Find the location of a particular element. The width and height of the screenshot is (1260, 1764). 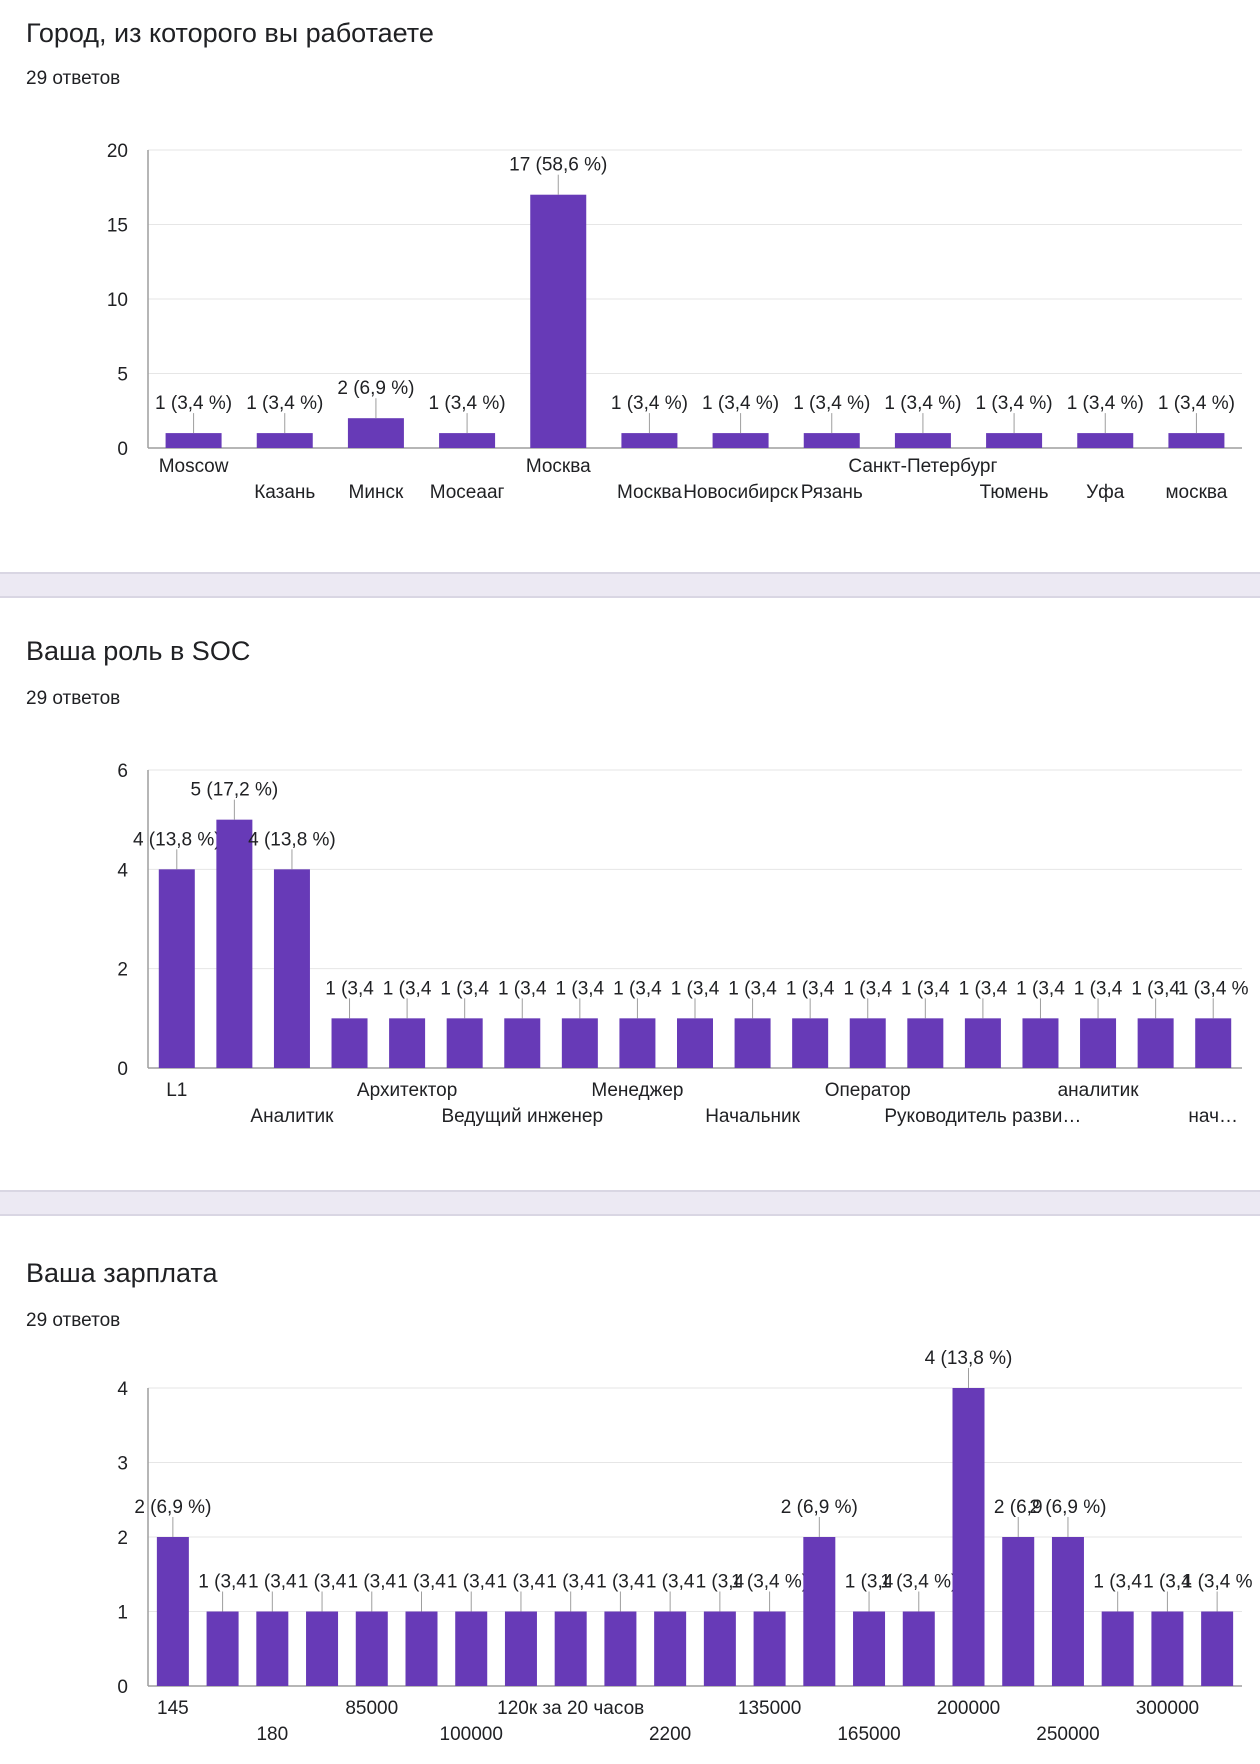

y-tick-label: 0 is located at coordinates (122, 449).